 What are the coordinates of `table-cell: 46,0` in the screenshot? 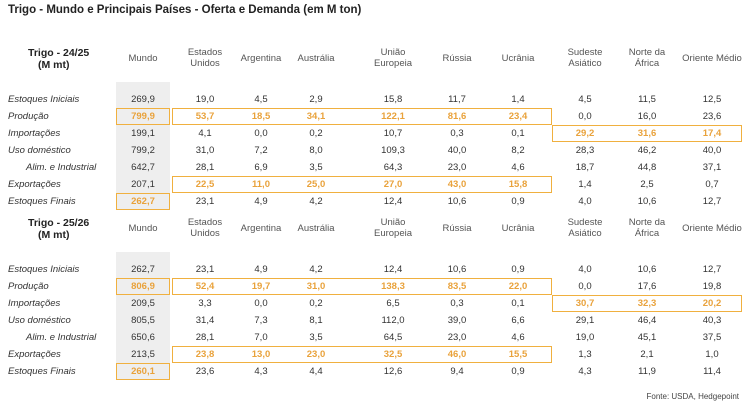 It's located at (457, 354).